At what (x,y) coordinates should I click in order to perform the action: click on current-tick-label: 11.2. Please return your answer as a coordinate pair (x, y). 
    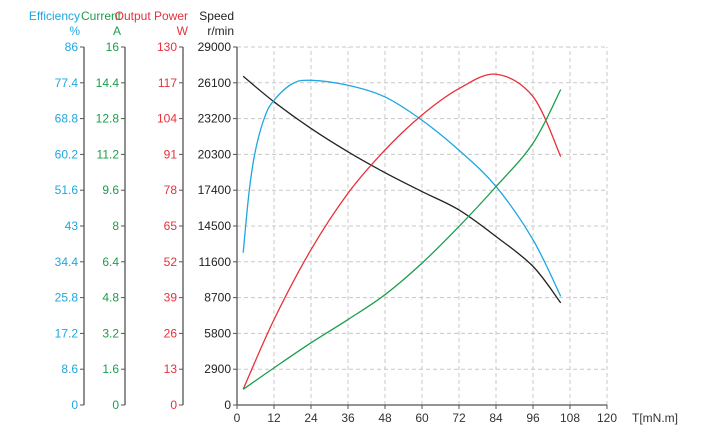
    Looking at the image, I should click on (108, 154).